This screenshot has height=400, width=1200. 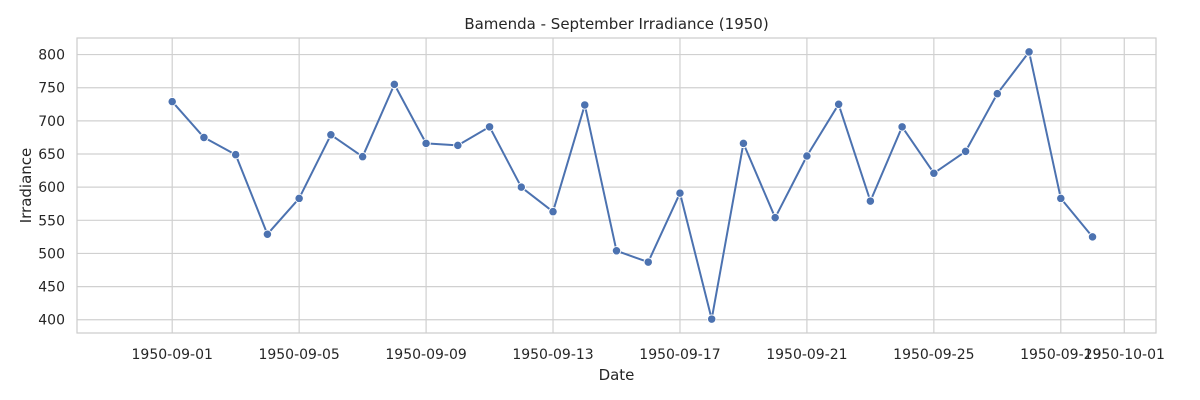 I want to click on x-tick-label: 1950-09-25, so click(x=933, y=355).